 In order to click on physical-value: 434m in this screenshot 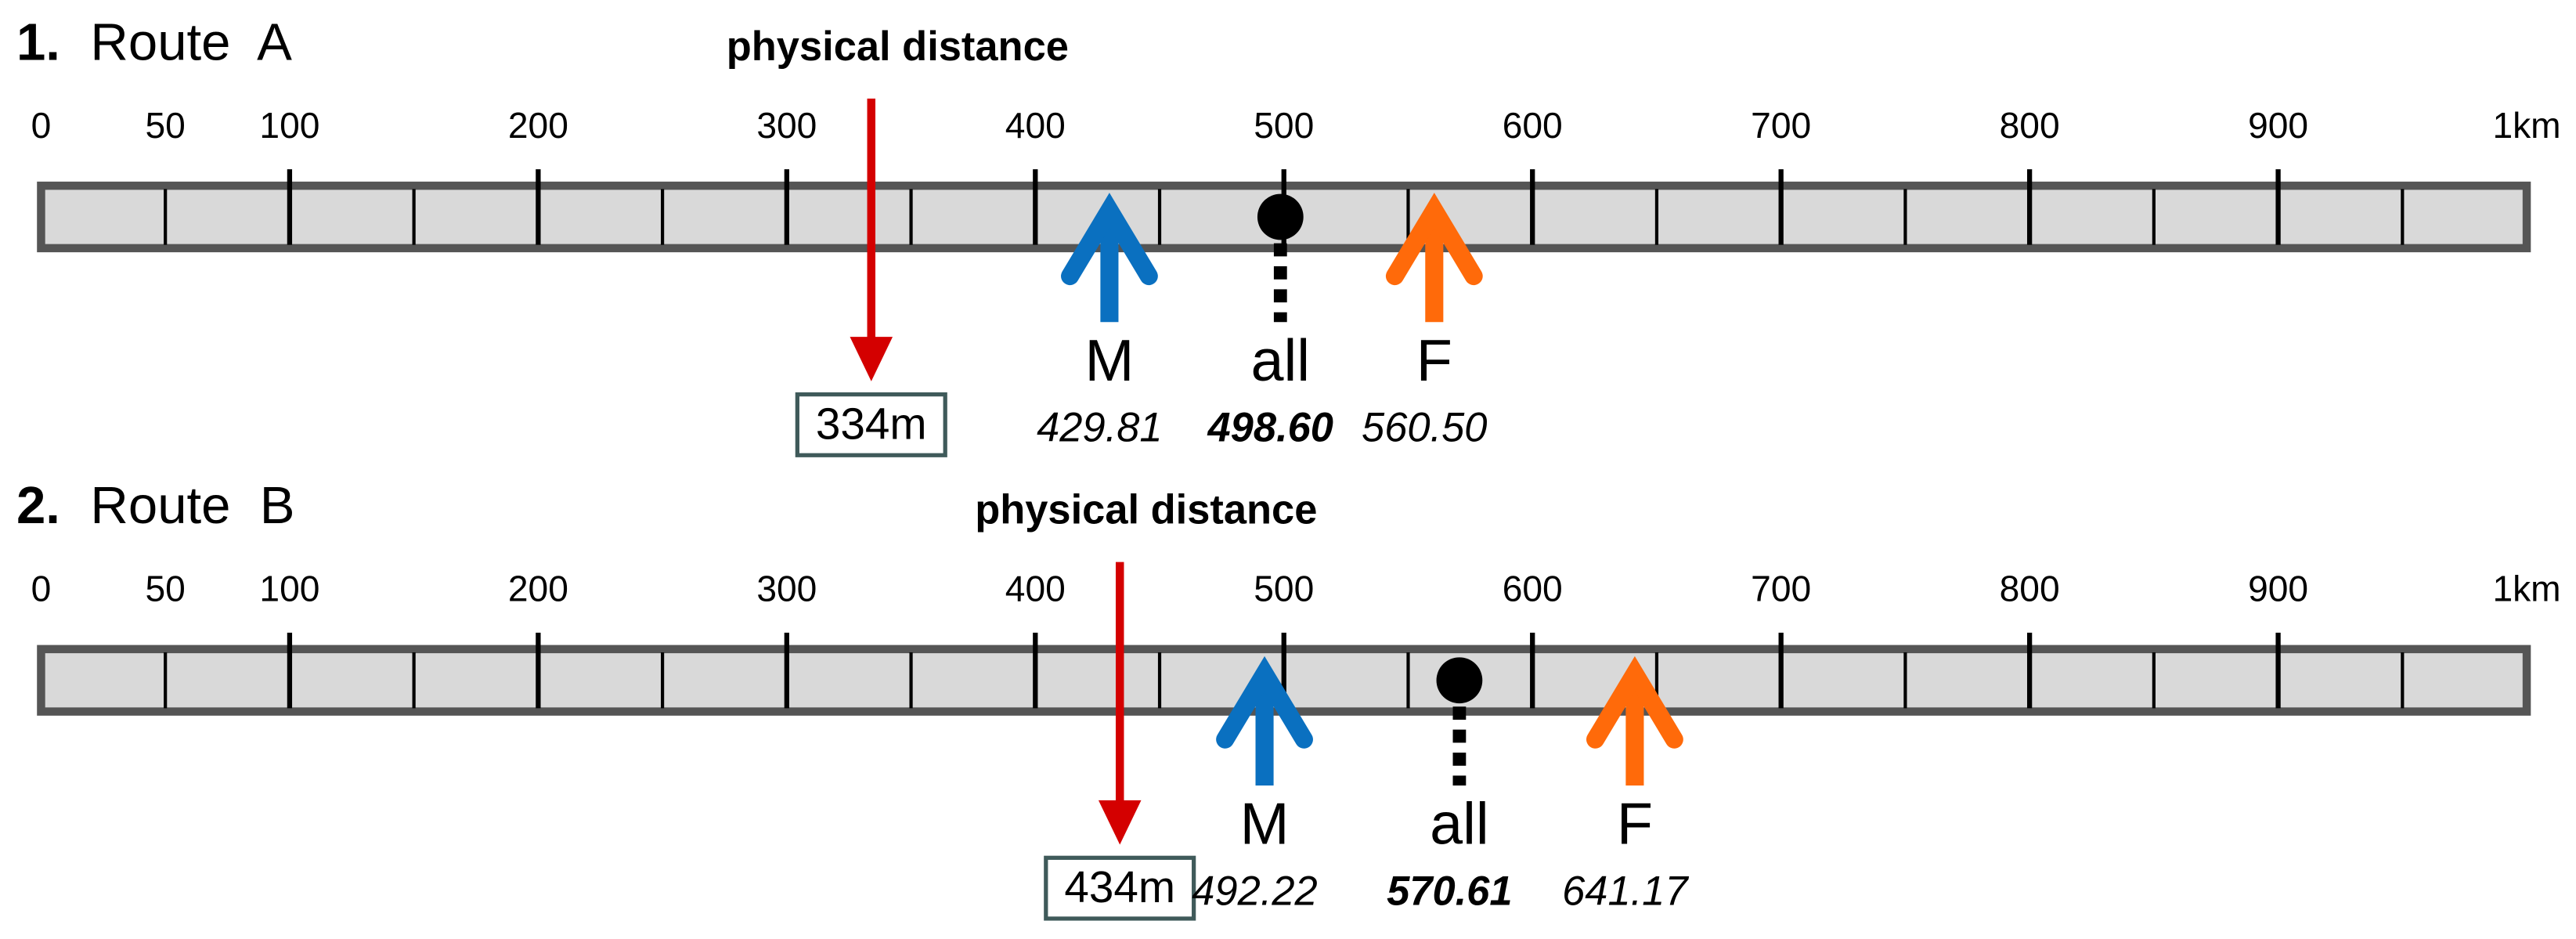, I will do `click(1119, 887)`.